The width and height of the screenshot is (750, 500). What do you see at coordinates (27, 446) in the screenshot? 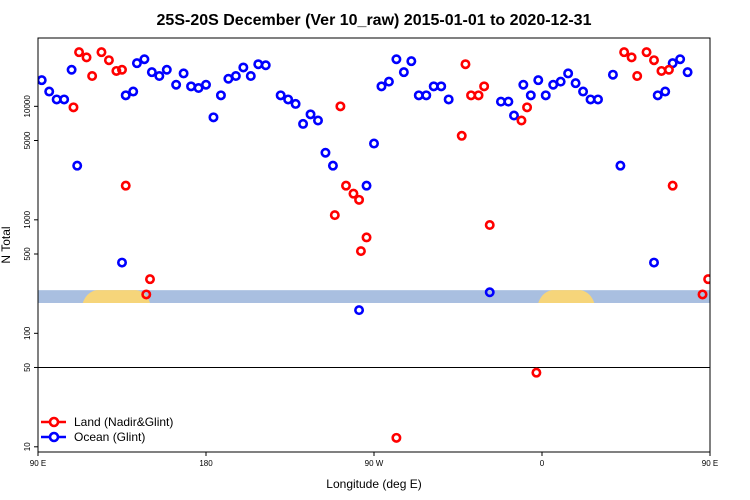
I see `y-tick-label: 10` at bounding box center [27, 446].